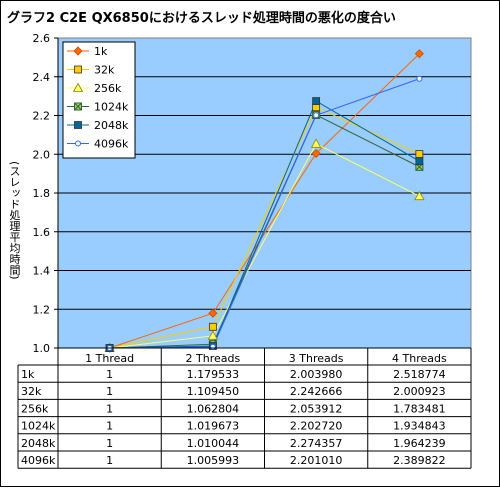 The width and height of the screenshot is (500, 488). What do you see at coordinates (108, 88) in the screenshot?
I see `legend-label: 256k` at bounding box center [108, 88].